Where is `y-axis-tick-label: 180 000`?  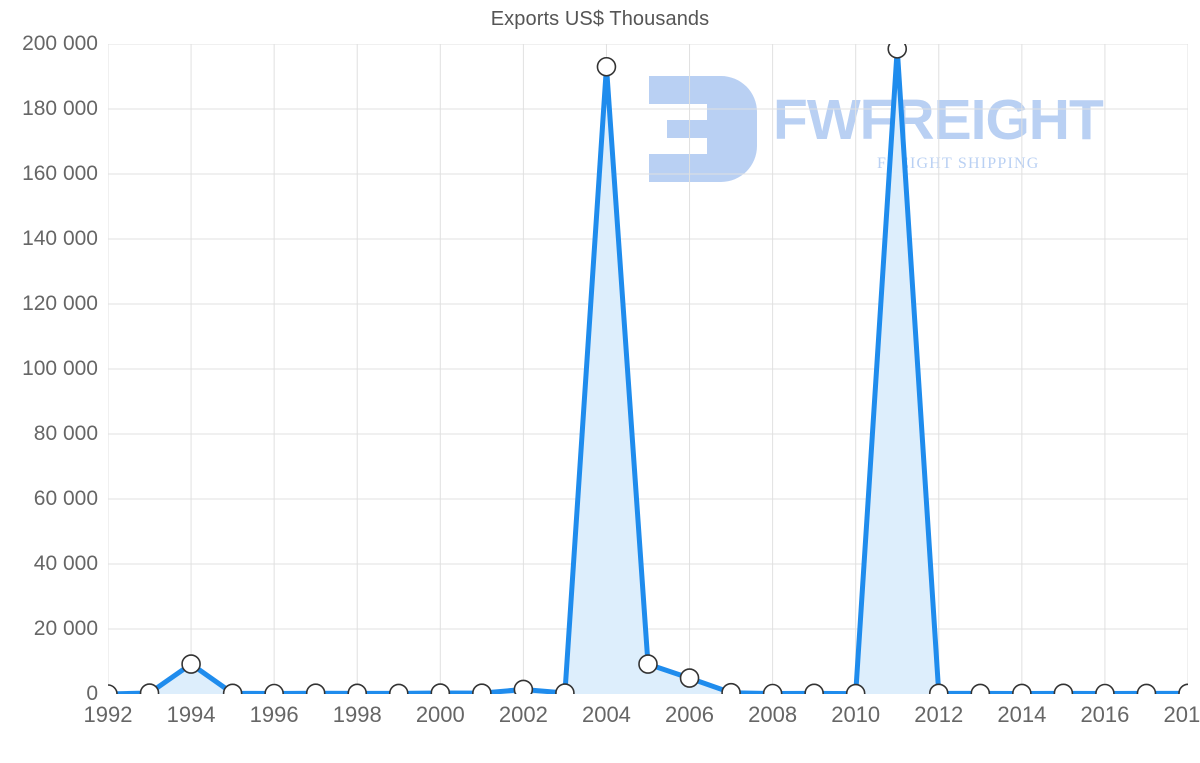
y-axis-tick-label: 180 000 is located at coordinates (60, 108).